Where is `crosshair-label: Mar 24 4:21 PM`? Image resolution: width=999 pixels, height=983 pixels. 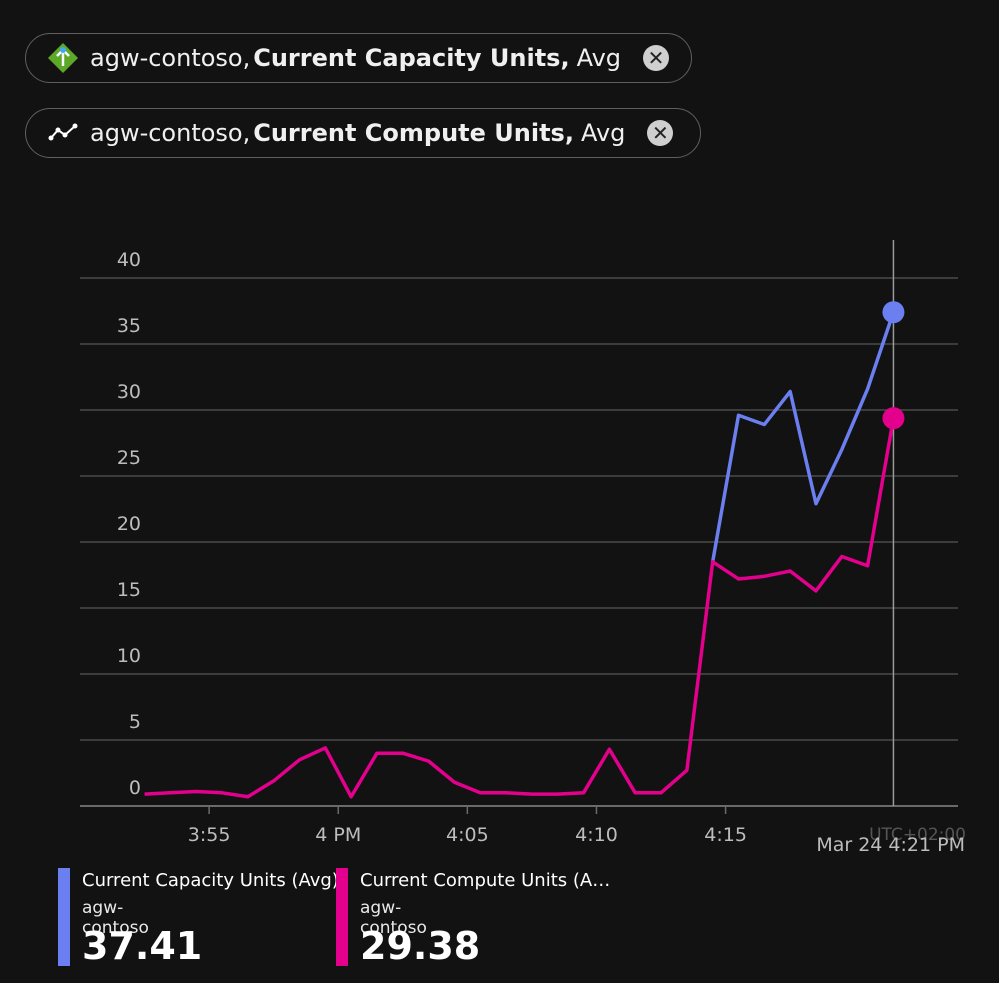
crosshair-label: Mar 24 4:21 PM is located at coordinates (890, 845).